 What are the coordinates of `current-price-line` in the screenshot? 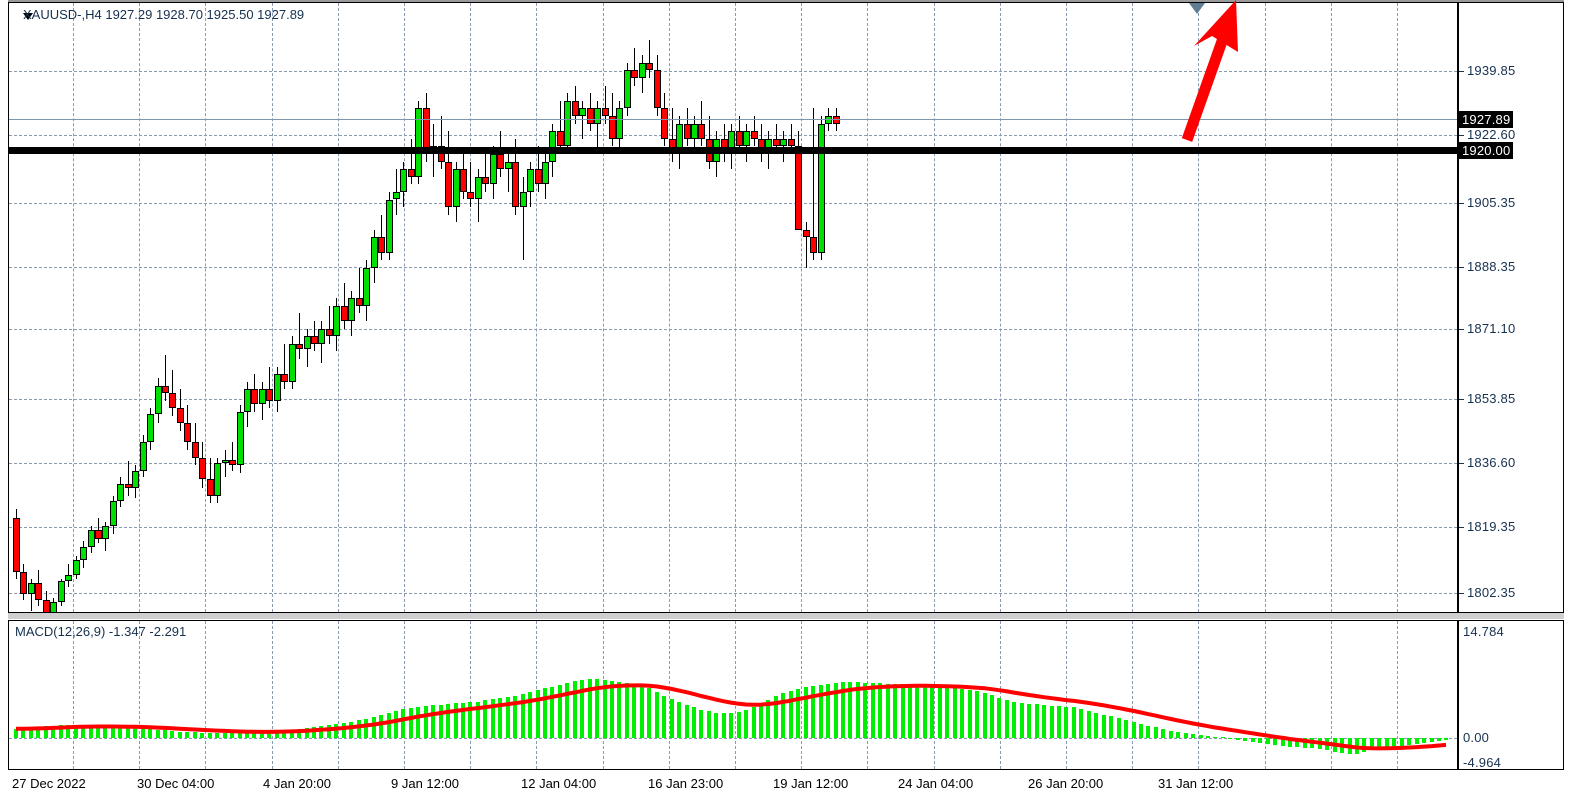 It's located at (733, 119).